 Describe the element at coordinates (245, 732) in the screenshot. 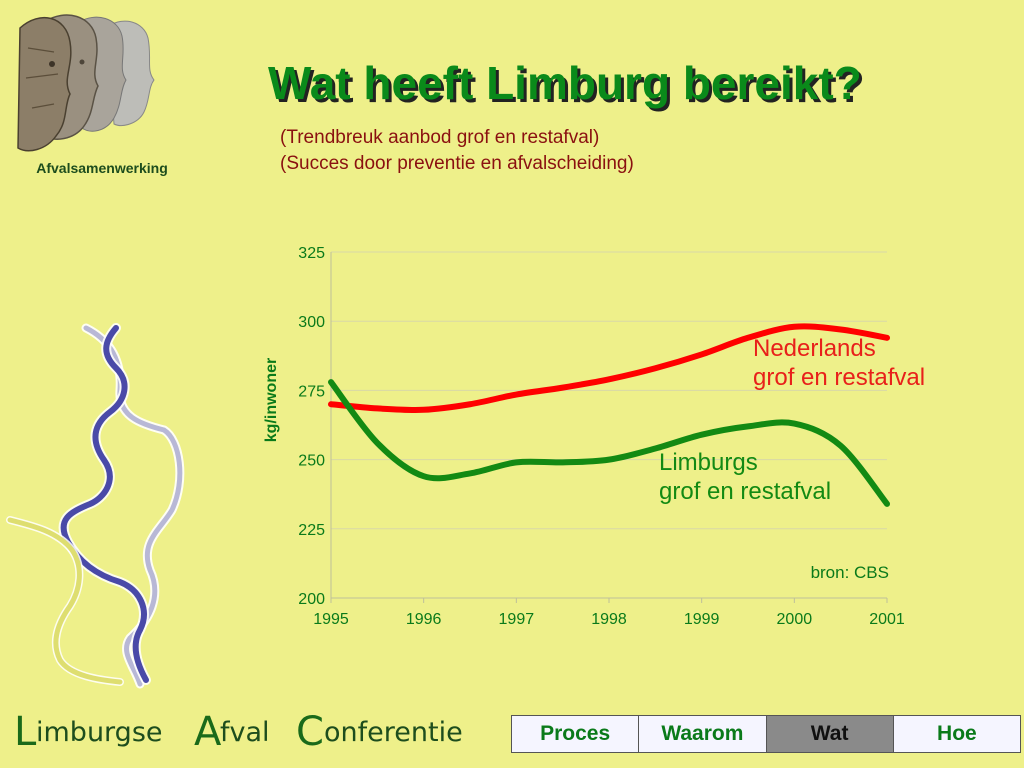

I see `brand-word-afval: fval` at that location.